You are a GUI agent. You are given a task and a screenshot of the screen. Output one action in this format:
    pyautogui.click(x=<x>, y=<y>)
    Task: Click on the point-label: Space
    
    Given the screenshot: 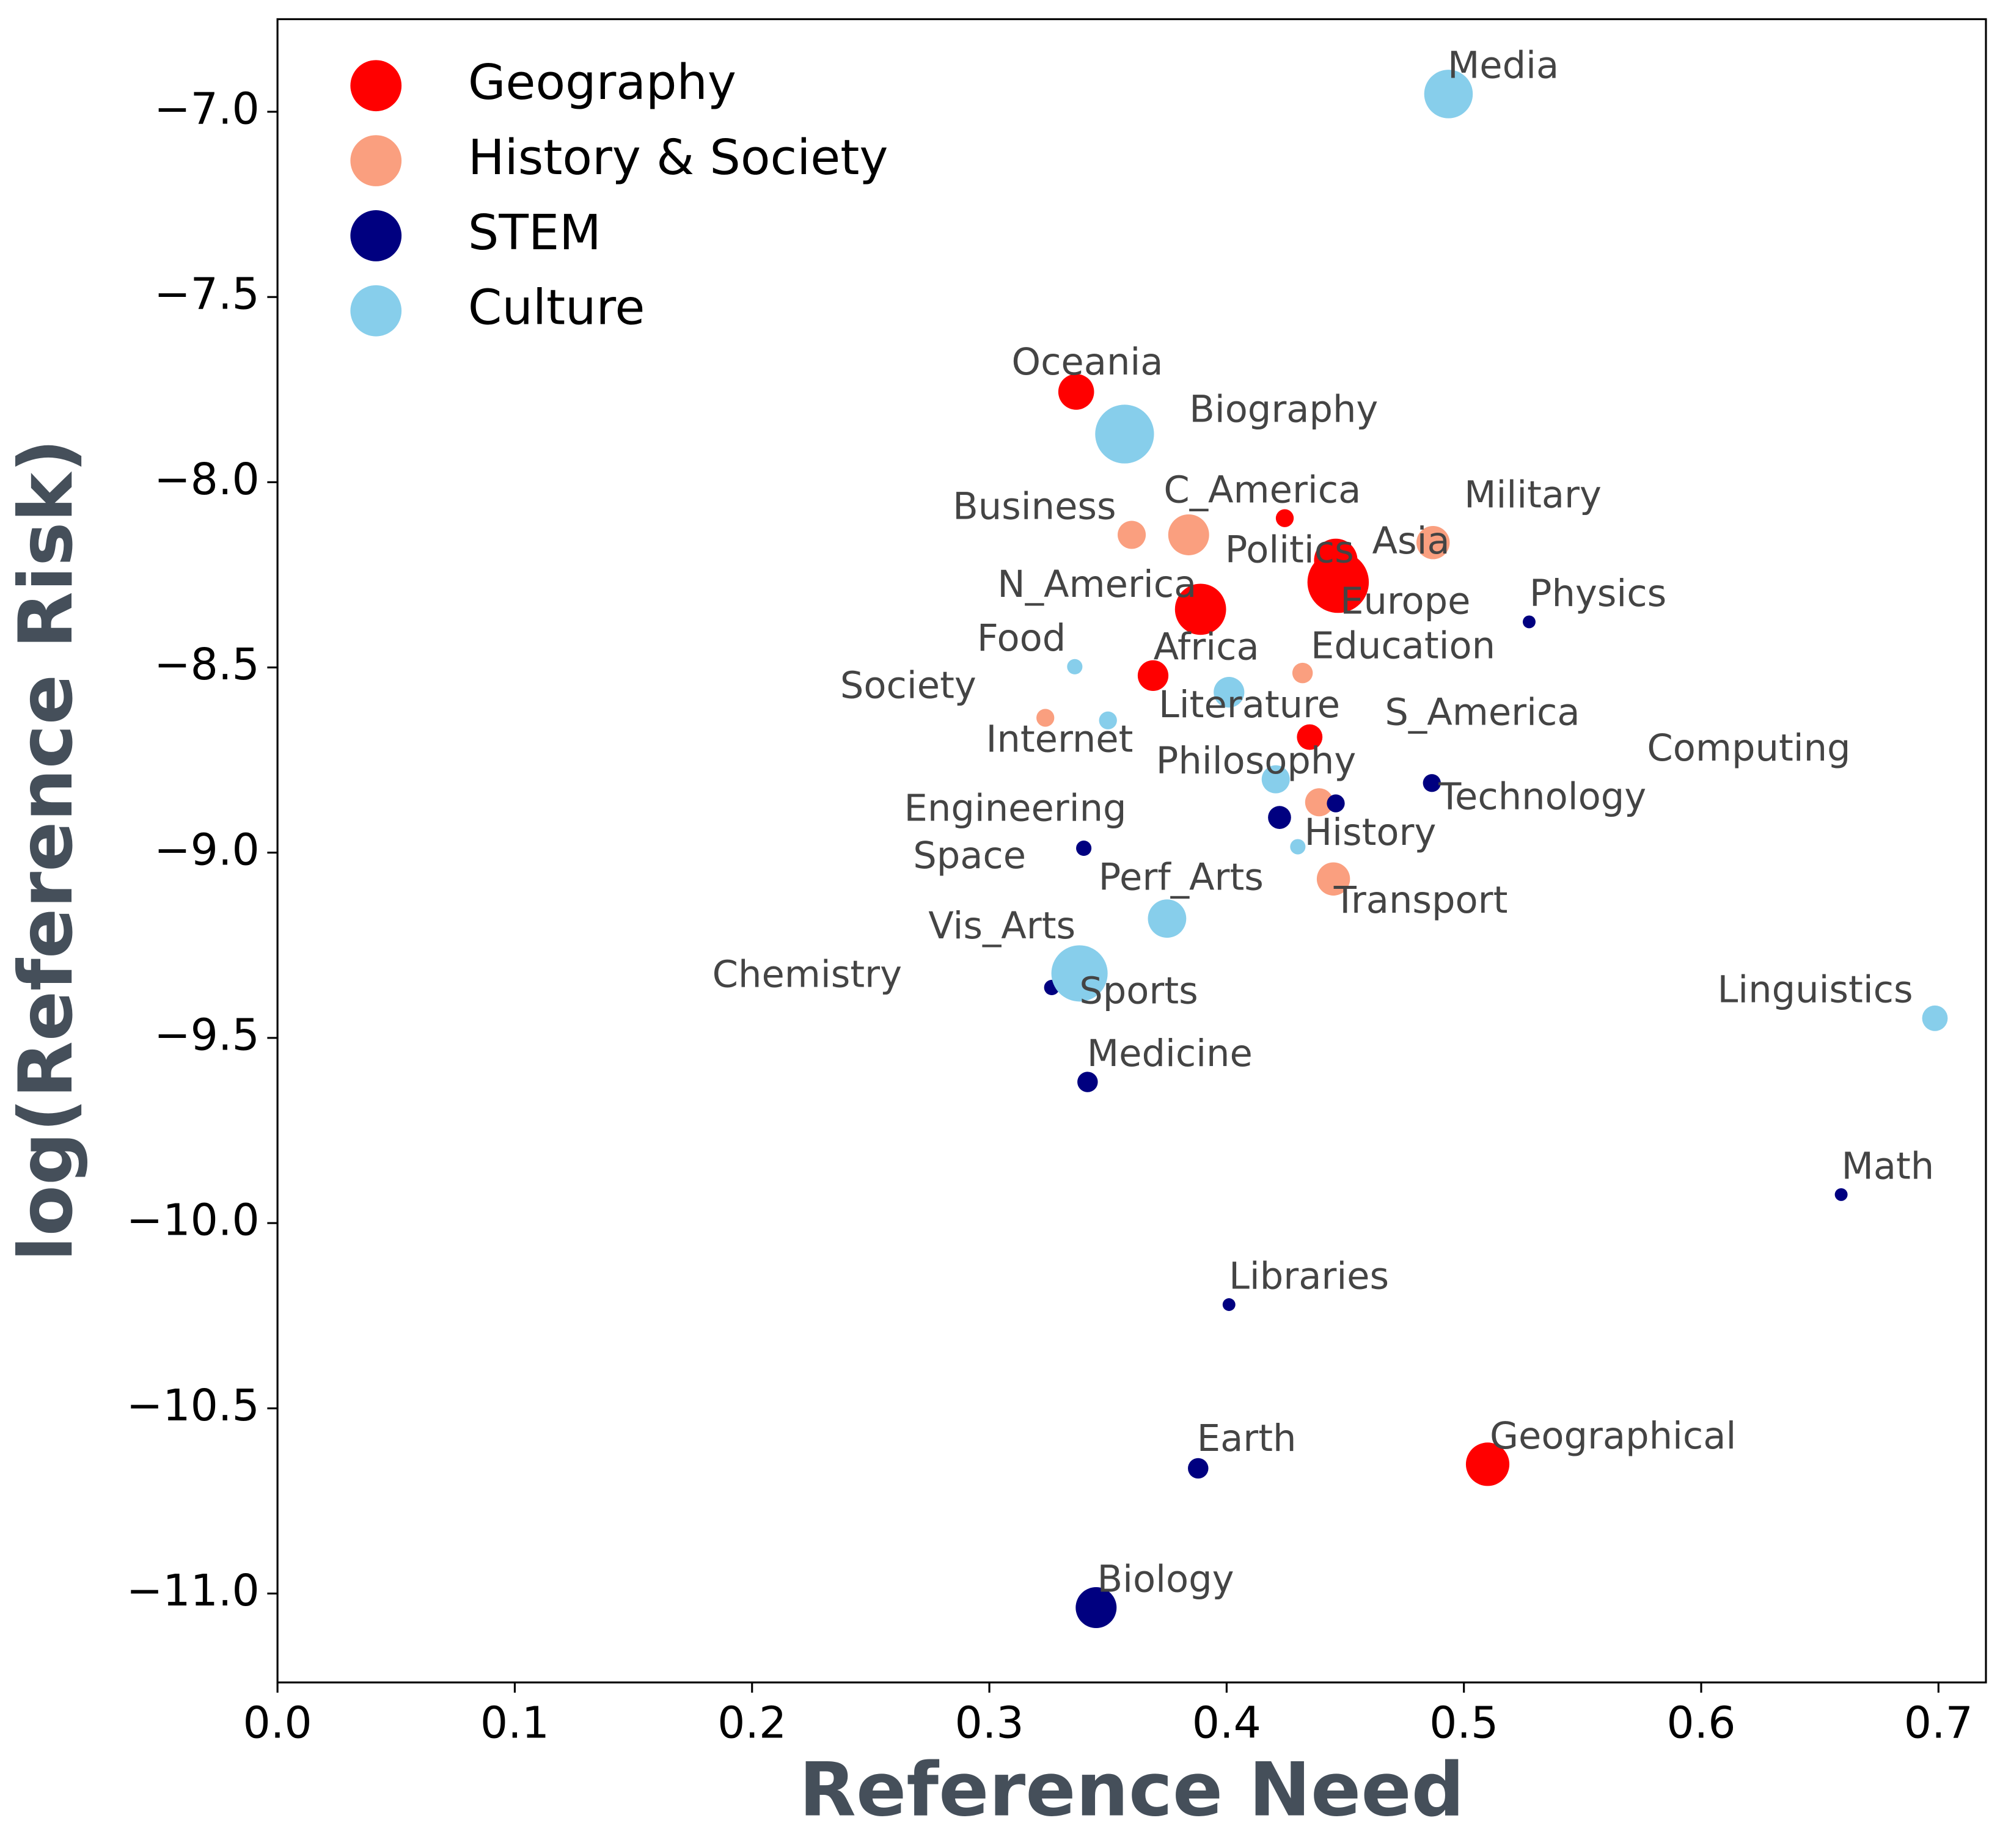 What is the action you would take?
    pyautogui.click(x=970, y=856)
    